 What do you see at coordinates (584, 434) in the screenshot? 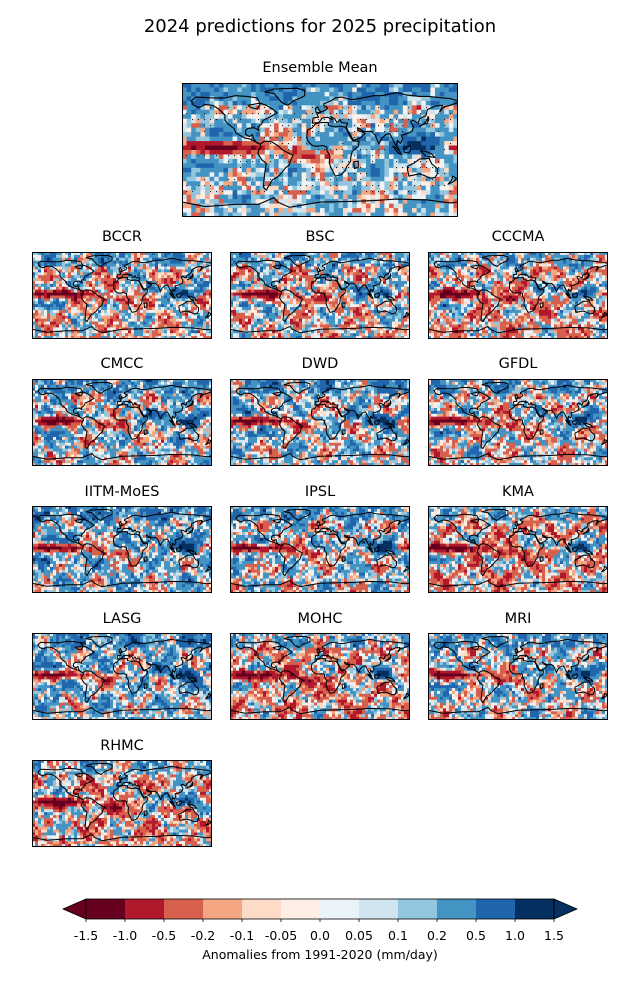
I see `model-map-gfdl-coastline-australia` at bounding box center [584, 434].